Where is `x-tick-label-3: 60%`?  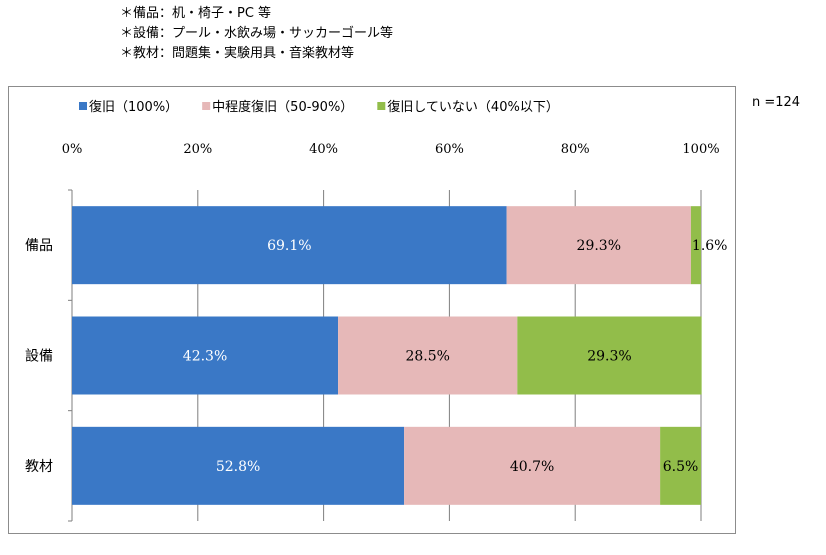
x-tick-label-3: 60% is located at coordinates (449, 149).